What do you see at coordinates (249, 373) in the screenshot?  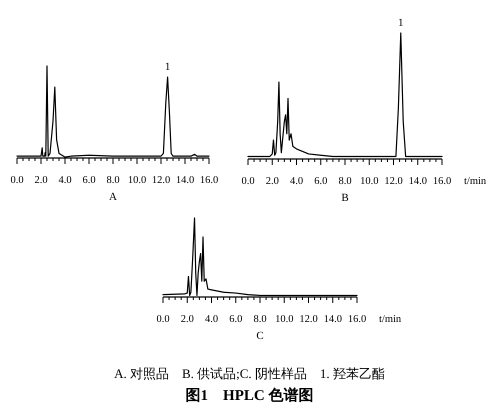 I see `text: A. 对照品 B. 供试品;C. 阴性样品 1. 羟苯乙酯` at bounding box center [249, 373].